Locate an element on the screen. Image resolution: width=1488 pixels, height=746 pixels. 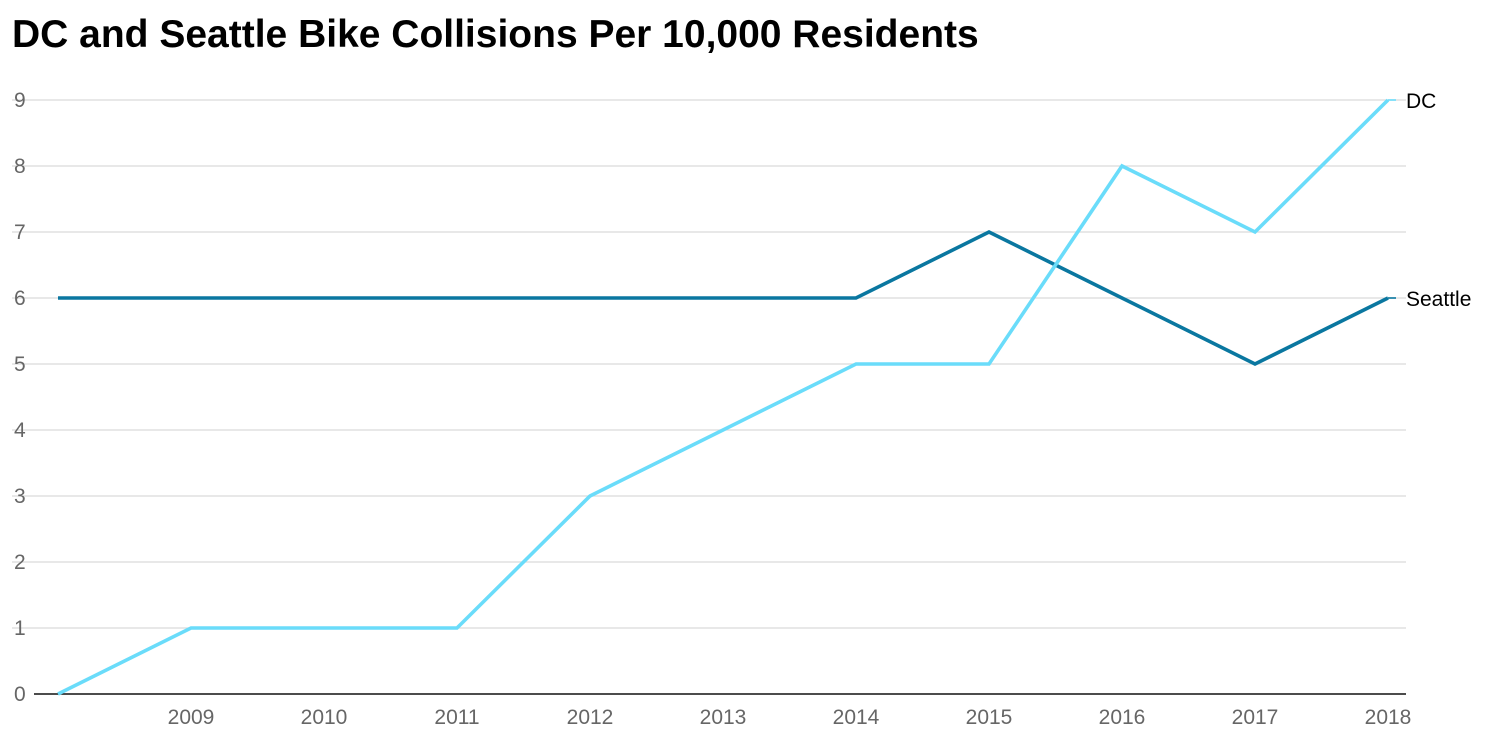
x-tick-label: 2016 is located at coordinates (1122, 717).